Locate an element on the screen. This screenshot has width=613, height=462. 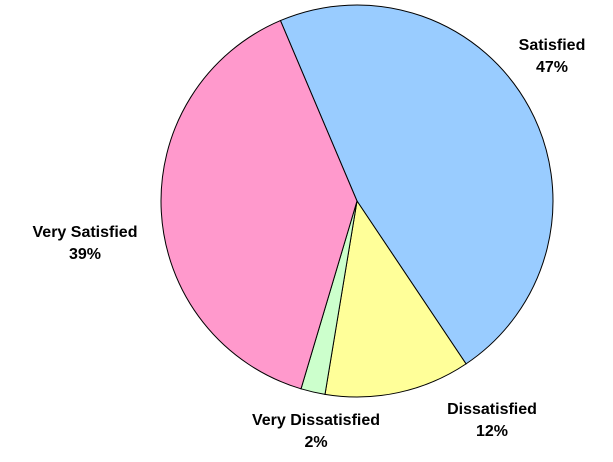
slice-value-very-satisfied: 39% is located at coordinates (85, 254).